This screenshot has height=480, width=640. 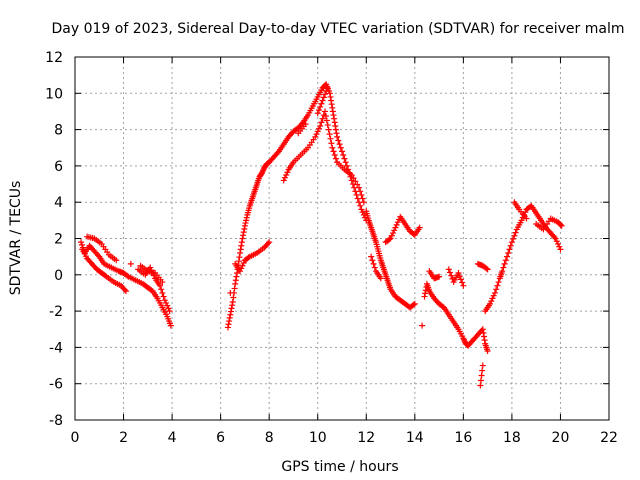 What do you see at coordinates (463, 438) in the screenshot?
I see `x-tick-label: 16` at bounding box center [463, 438].